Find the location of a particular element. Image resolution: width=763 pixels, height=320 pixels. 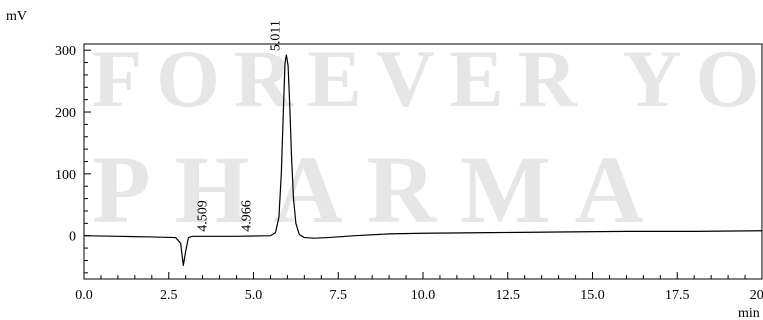

y-tick-label: 200 is located at coordinates (65, 113).